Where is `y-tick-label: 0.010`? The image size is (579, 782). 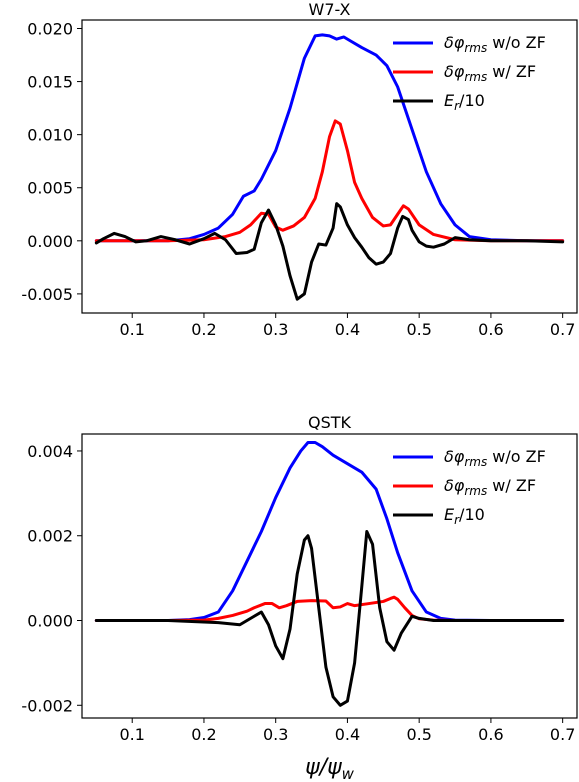 y-tick-label: 0.010 is located at coordinates (50, 135).